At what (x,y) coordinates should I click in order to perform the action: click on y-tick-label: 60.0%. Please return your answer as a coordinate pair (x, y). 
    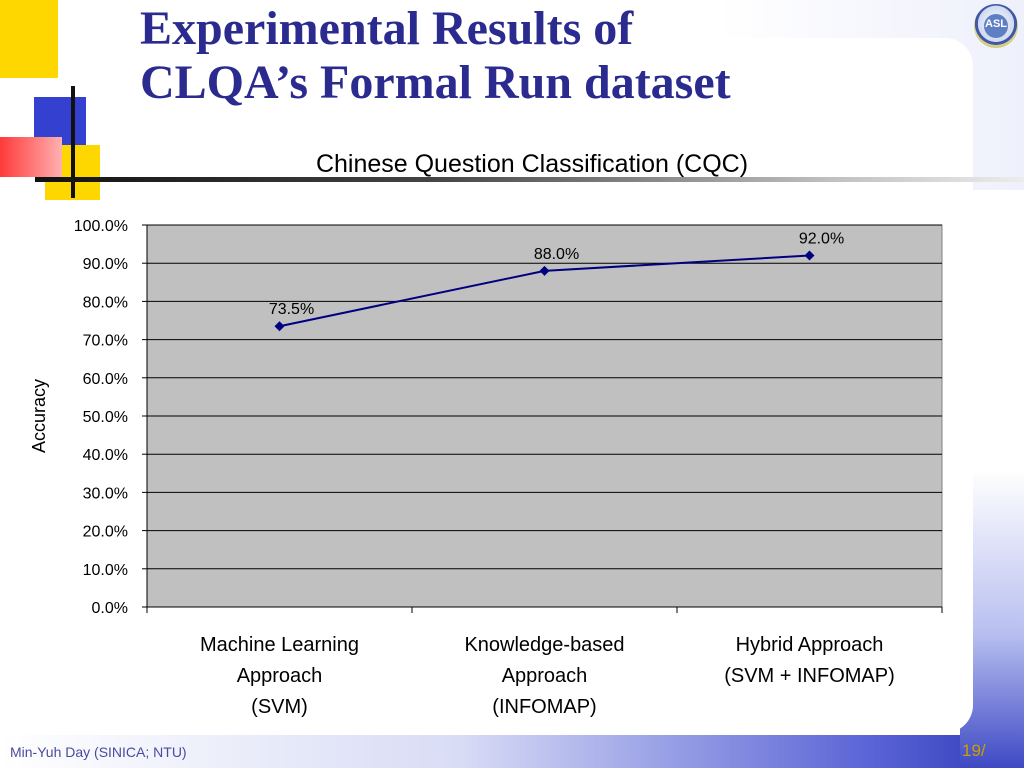
    Looking at the image, I should click on (105, 379).